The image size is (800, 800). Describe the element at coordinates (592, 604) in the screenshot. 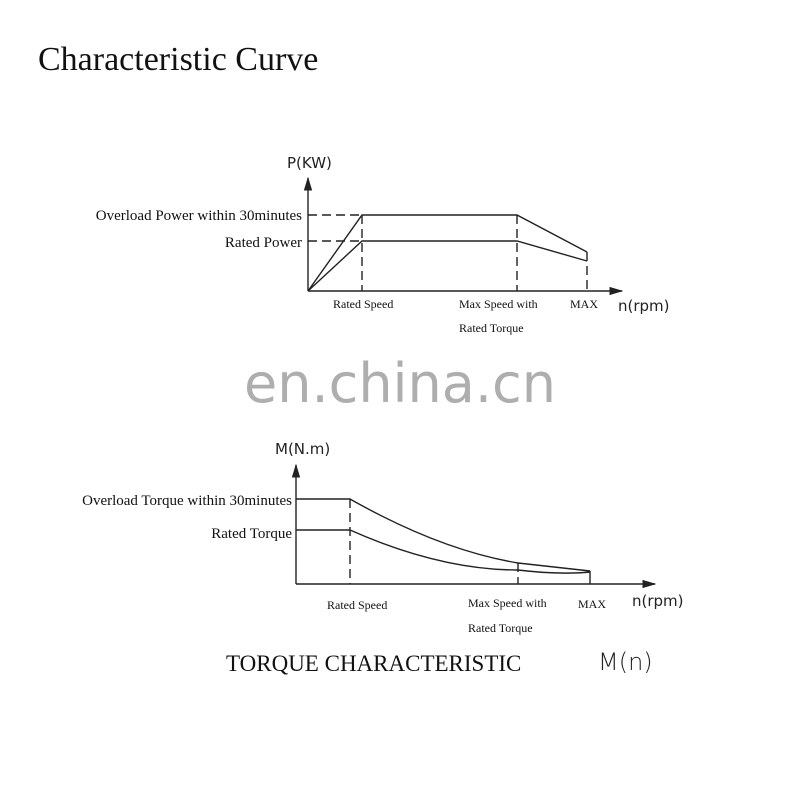

I see `torque-x-max: MAX` at that location.